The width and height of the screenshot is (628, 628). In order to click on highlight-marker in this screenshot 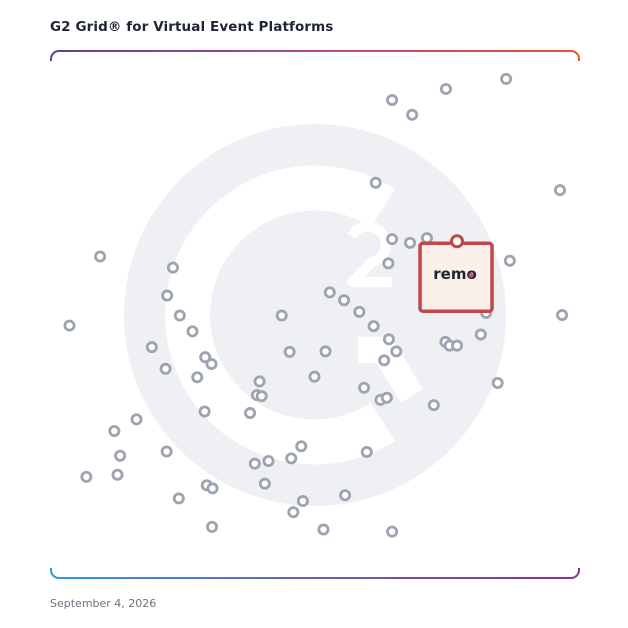, I will do `click(457, 241)`.